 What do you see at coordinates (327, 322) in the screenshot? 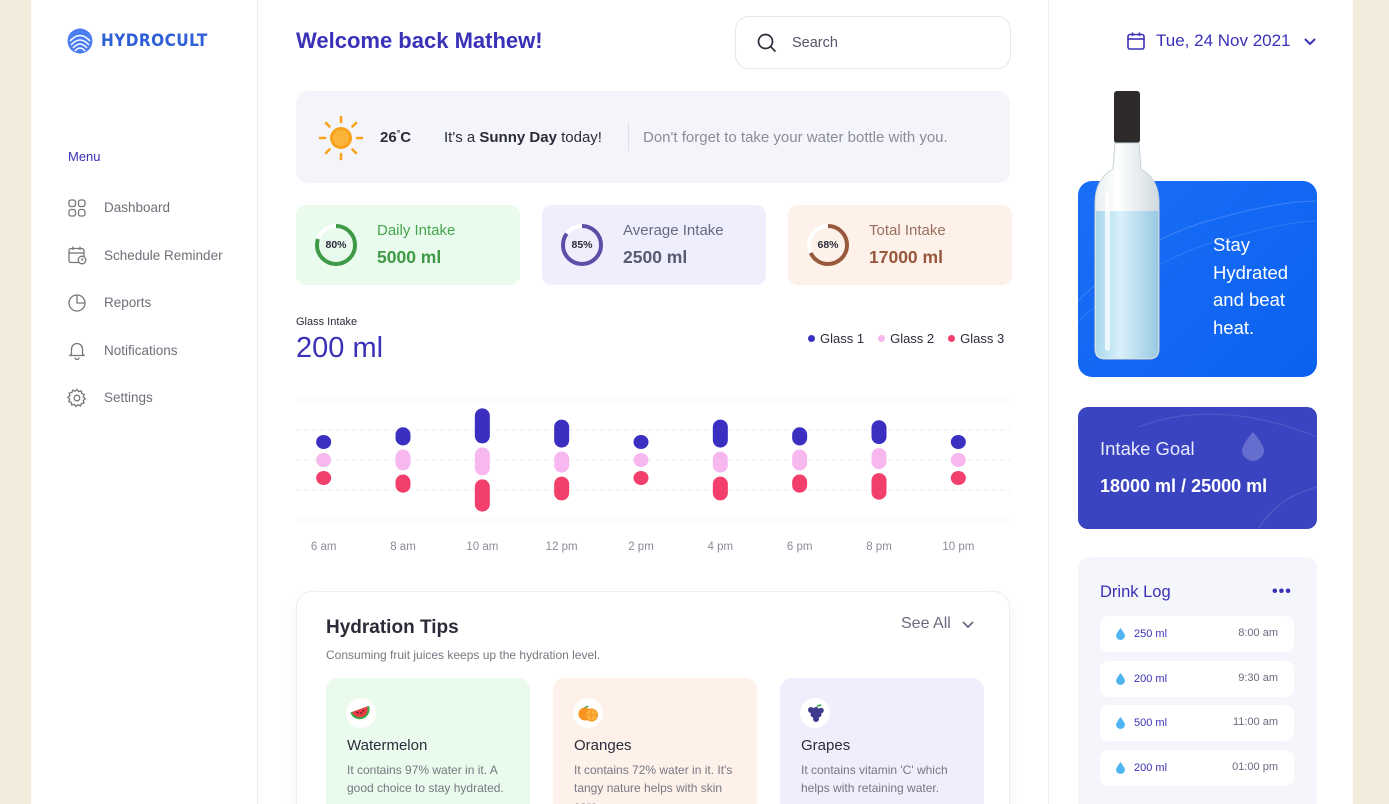
I see `glass-intake-label: Glass Intake` at bounding box center [327, 322].